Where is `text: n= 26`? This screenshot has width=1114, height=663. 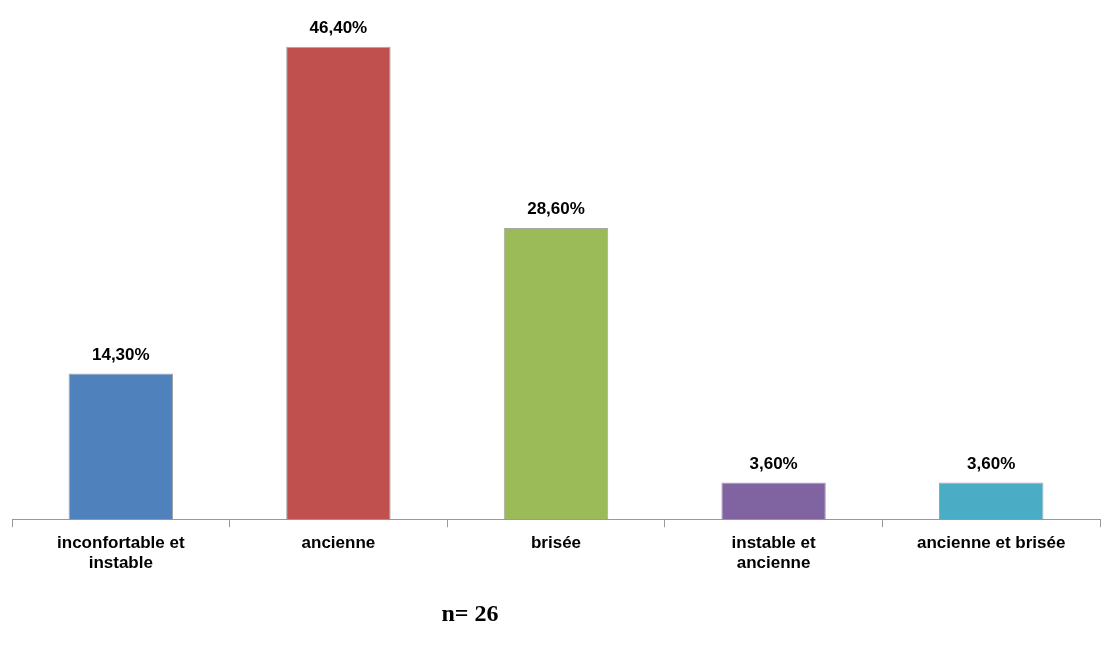
text: n= 26 is located at coordinates (470, 613).